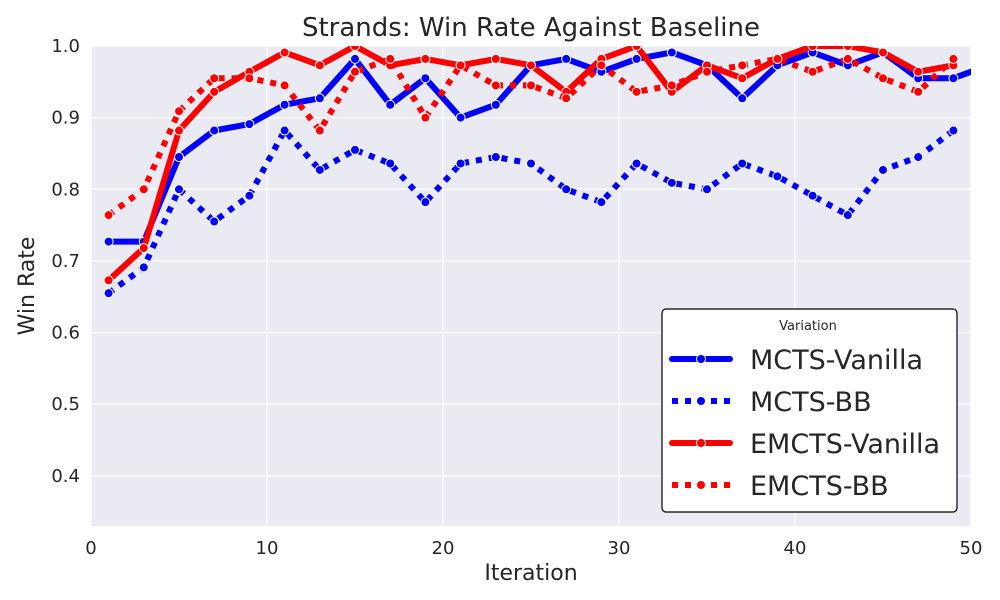 This screenshot has height=600, width=1000. Describe the element at coordinates (90, 548) in the screenshot. I see `x-tick-label: 0` at that location.